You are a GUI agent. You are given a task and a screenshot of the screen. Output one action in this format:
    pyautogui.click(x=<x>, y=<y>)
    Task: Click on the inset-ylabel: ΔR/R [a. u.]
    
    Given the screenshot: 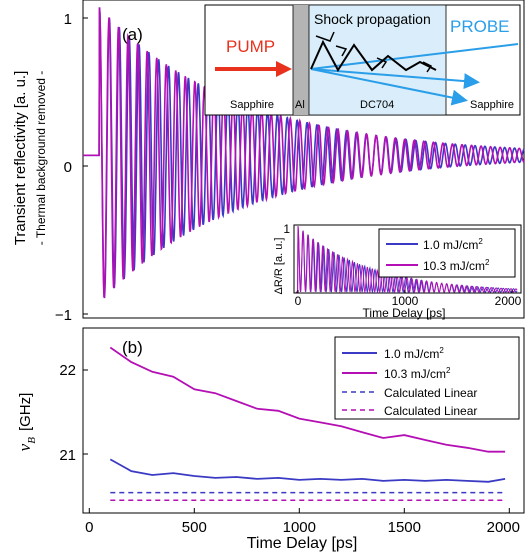 What is the action you would take?
    pyautogui.click(x=279, y=266)
    